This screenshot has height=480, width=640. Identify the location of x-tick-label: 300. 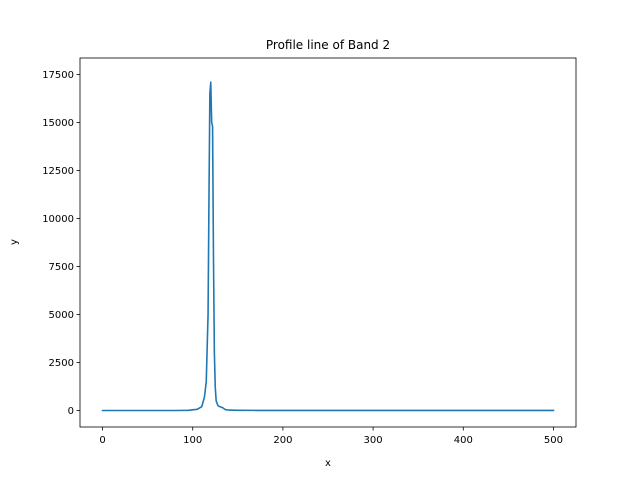
(373, 440).